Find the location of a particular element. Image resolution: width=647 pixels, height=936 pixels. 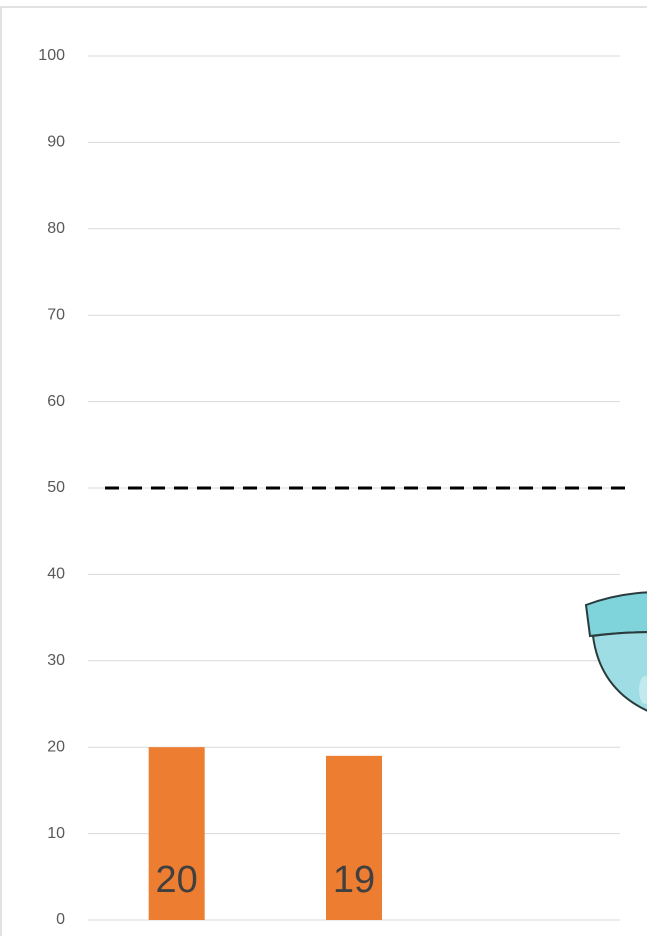

data-label: 19 is located at coordinates (354, 880).